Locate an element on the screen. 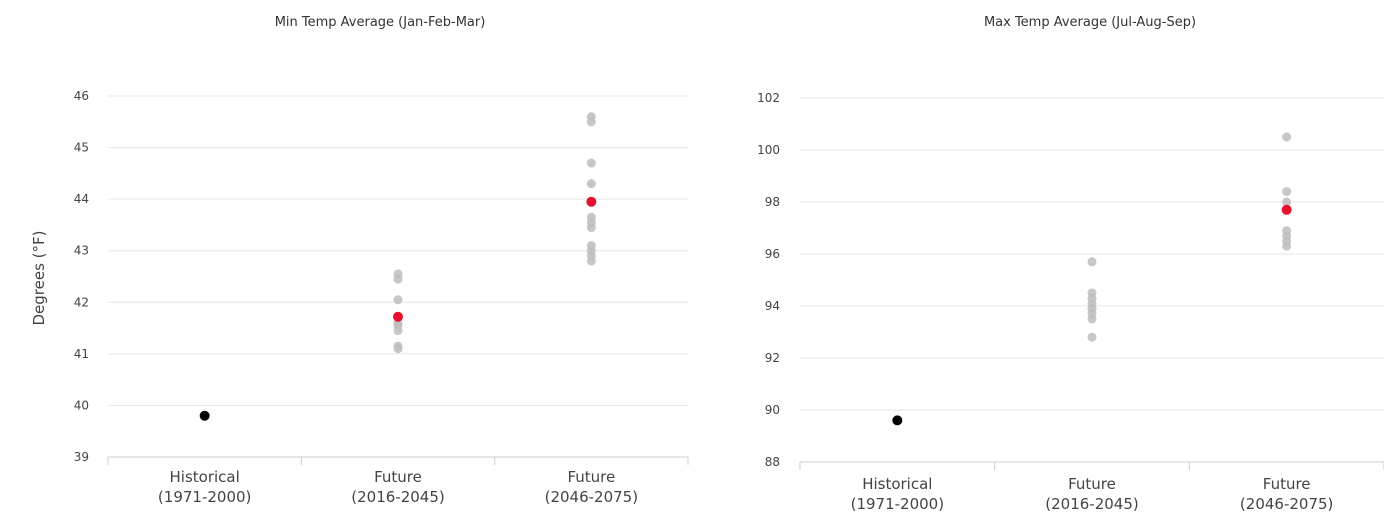  y-tick-label: 96 is located at coordinates (772, 254).